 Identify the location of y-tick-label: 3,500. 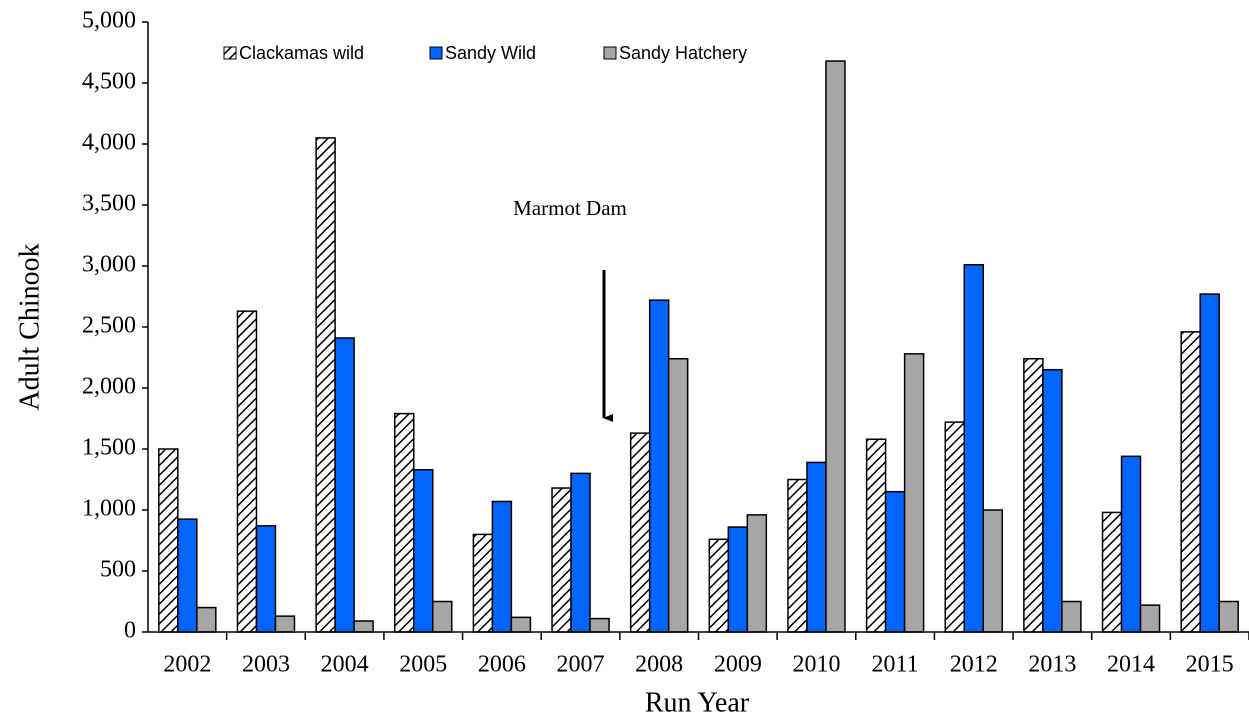
(109, 204).